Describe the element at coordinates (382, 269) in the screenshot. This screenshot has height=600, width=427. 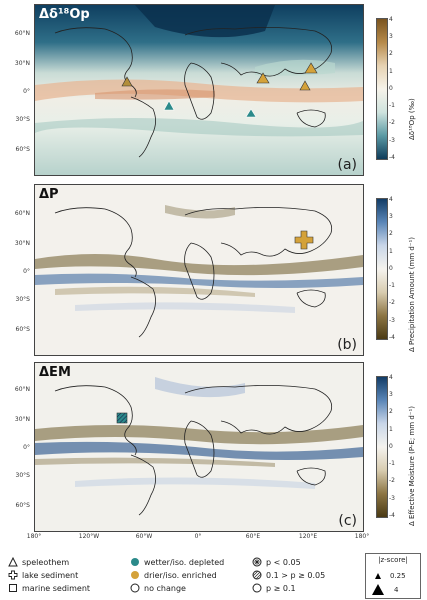
I see `colorbar-b` at that location.